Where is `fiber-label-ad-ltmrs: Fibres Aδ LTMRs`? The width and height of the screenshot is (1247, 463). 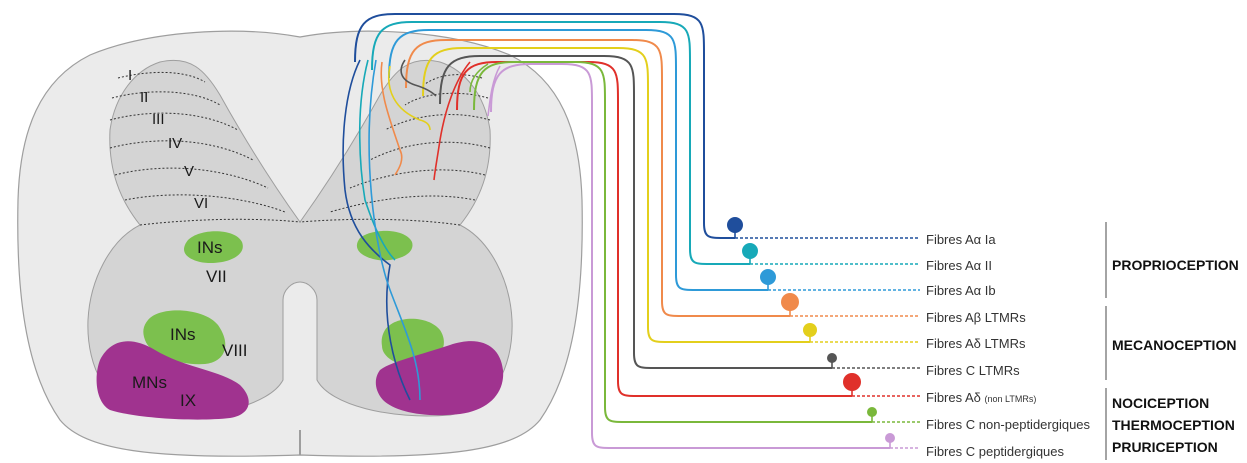
fiber-label-ad-ltmrs: Fibres Aδ LTMRs is located at coordinates (976, 343).